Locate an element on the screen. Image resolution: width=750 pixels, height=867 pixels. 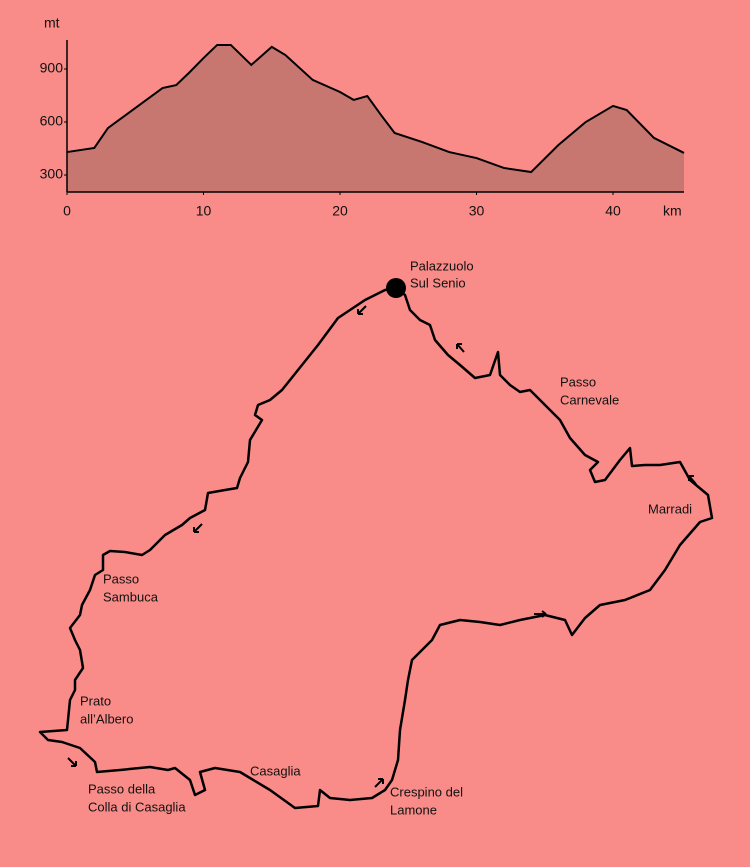
place-label: Palazzuolo is located at coordinates (442, 265).